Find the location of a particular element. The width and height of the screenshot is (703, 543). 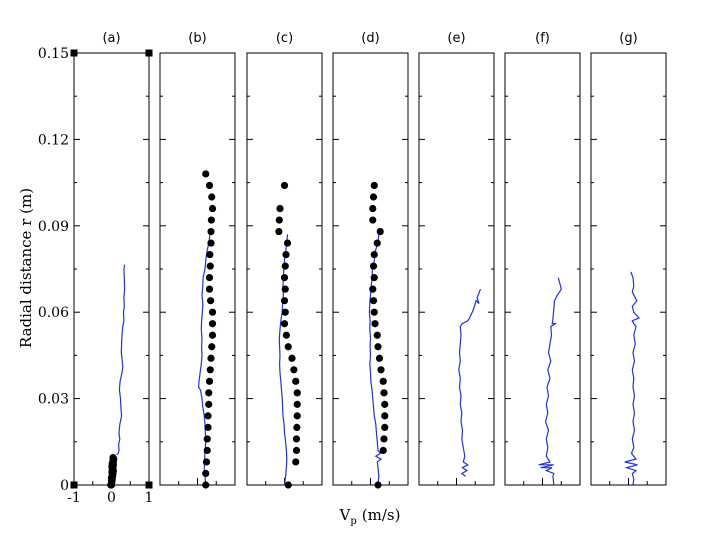

panel-label: (g) is located at coordinates (628, 38).